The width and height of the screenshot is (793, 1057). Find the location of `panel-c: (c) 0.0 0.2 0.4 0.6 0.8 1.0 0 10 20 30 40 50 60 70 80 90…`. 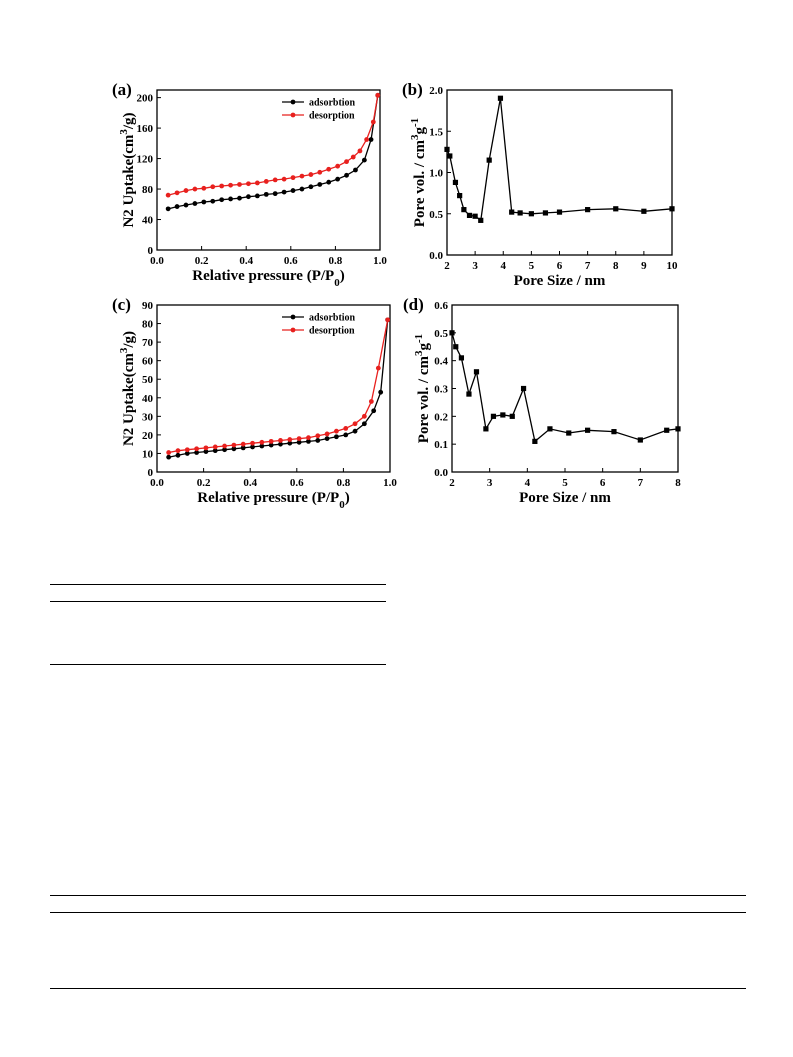

panel-c: (c) 0.0 0.2 0.4 0.6 0.8 1.0 0 10 20 30 40 50 60 70 80 90… is located at coordinates (254, 403).